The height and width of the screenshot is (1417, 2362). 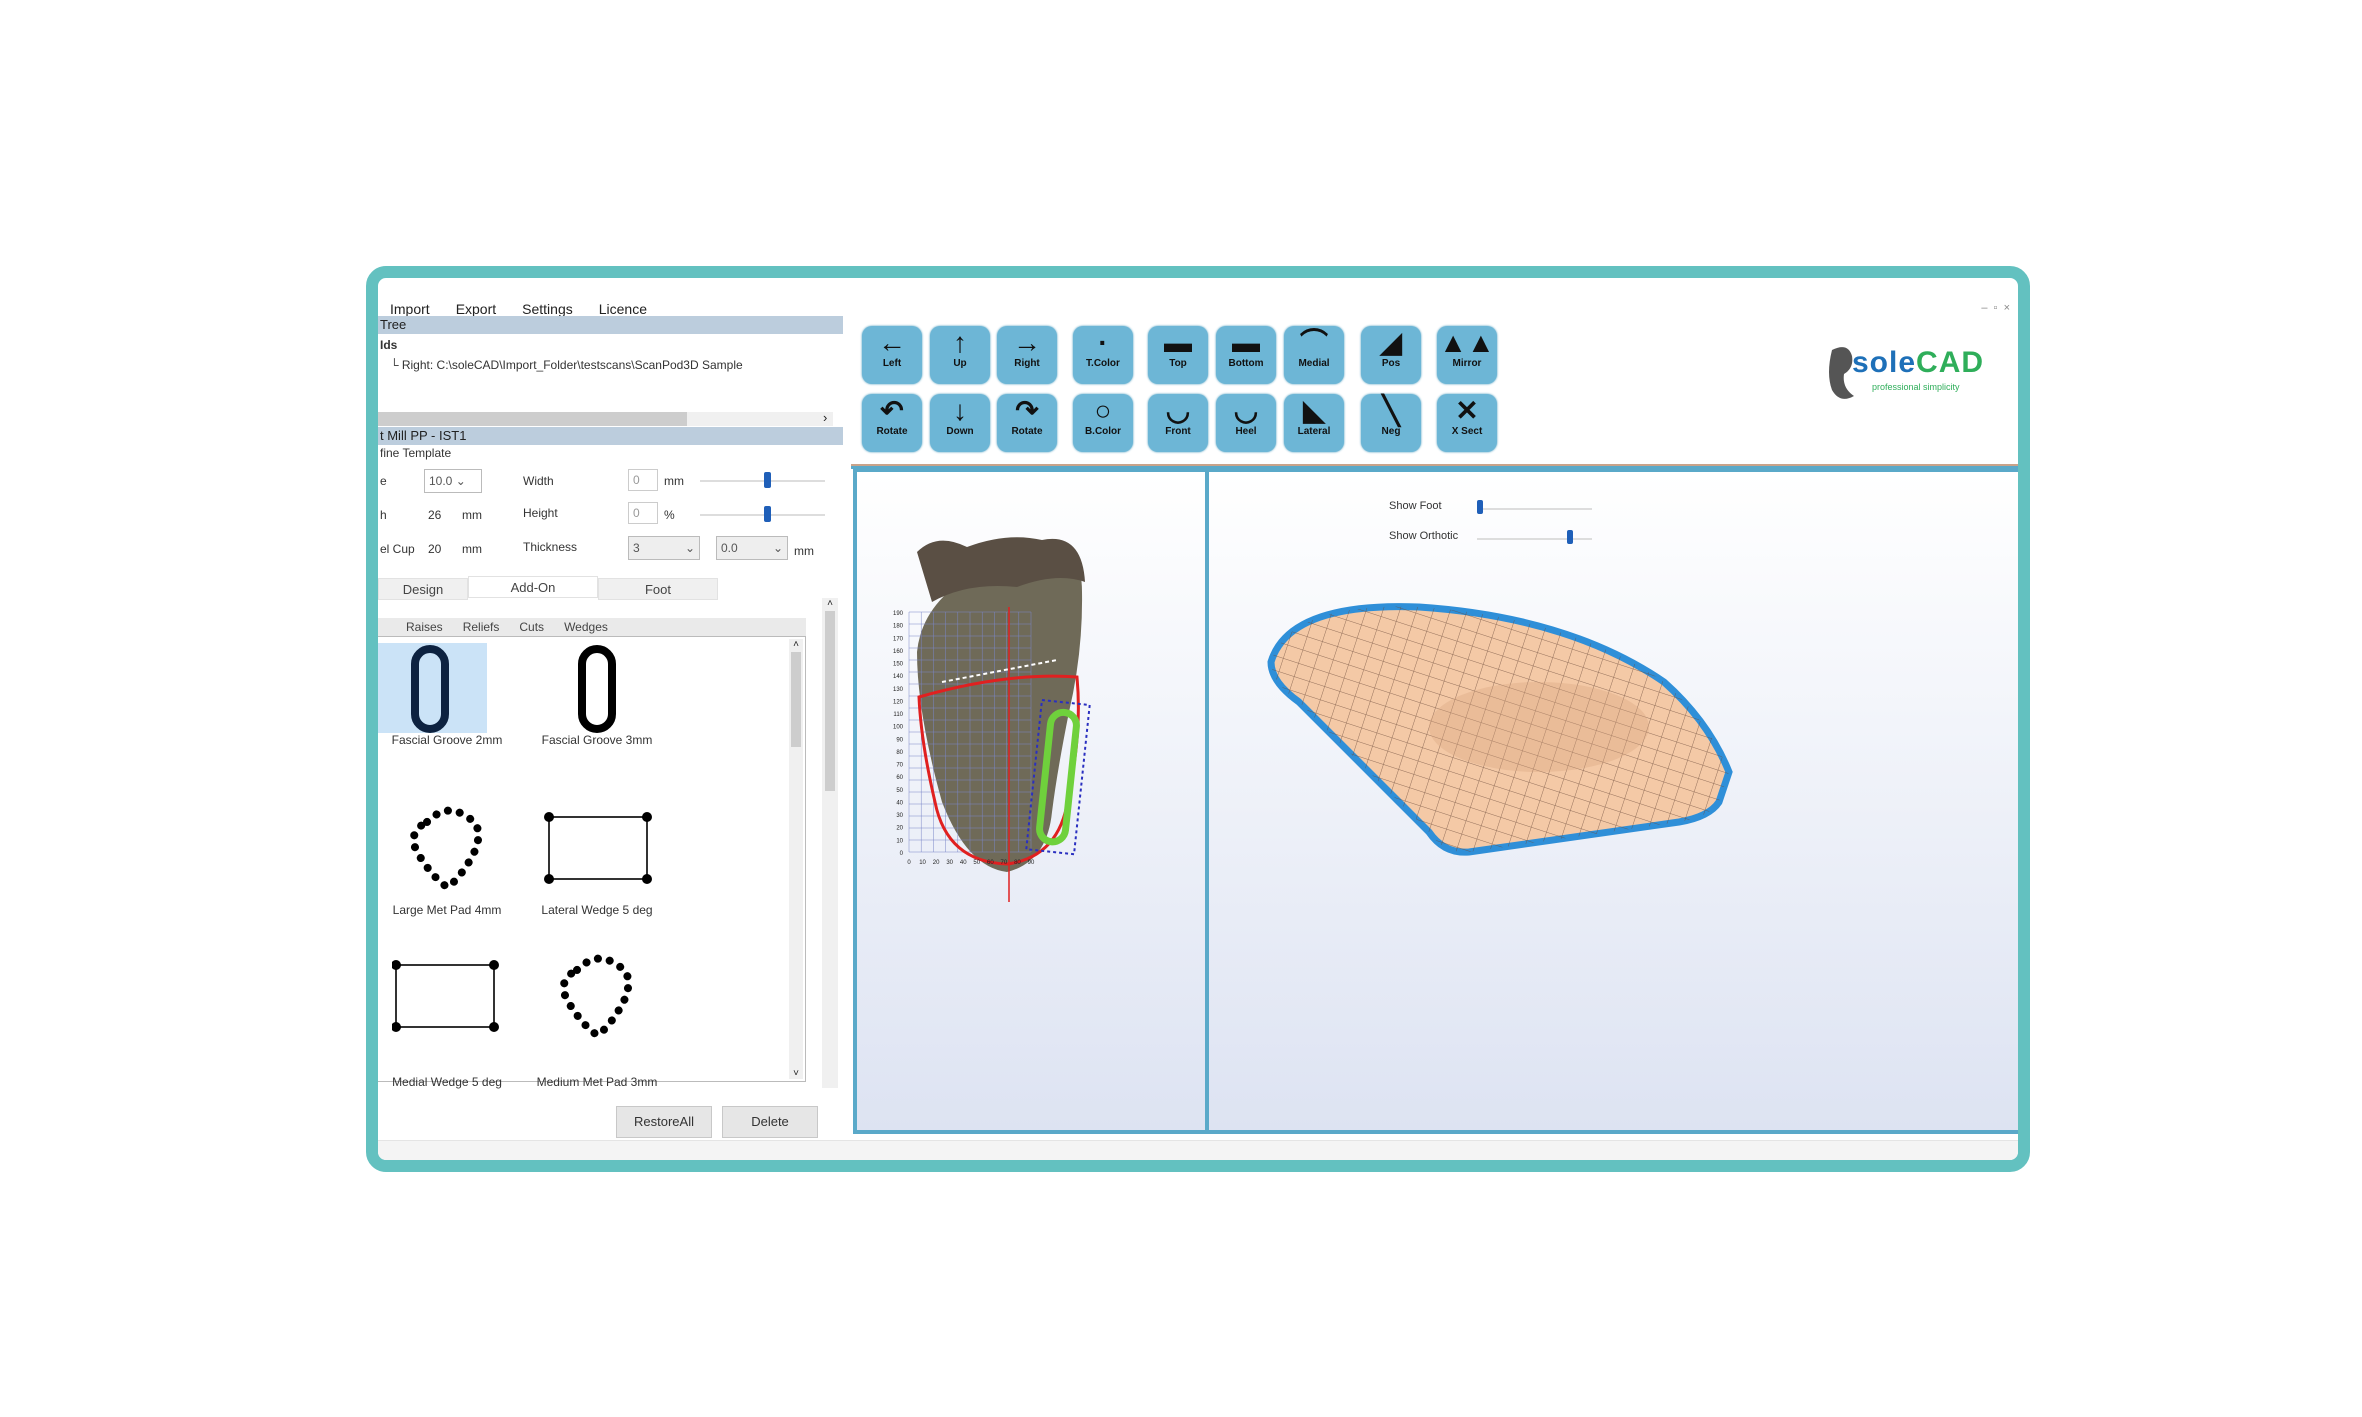 What do you see at coordinates (796, 859) in the screenshot?
I see `list-vscrollbar: ˄ ˅` at bounding box center [796, 859].